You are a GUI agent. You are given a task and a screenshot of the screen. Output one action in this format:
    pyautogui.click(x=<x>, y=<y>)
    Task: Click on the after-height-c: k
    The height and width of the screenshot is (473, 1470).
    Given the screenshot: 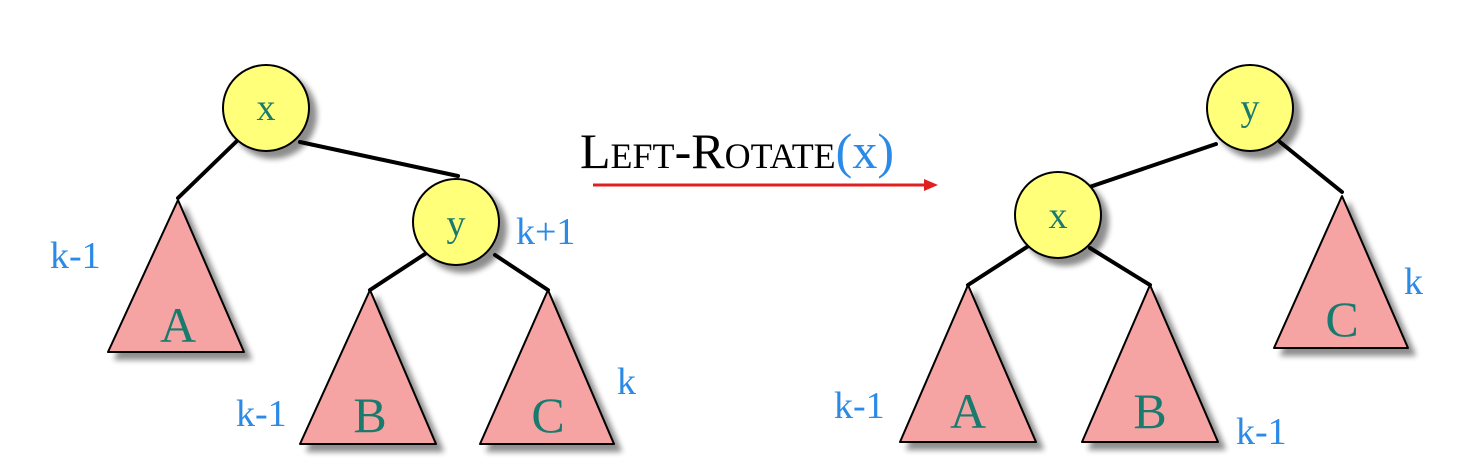 What is the action you would take?
    pyautogui.click(x=1413, y=282)
    